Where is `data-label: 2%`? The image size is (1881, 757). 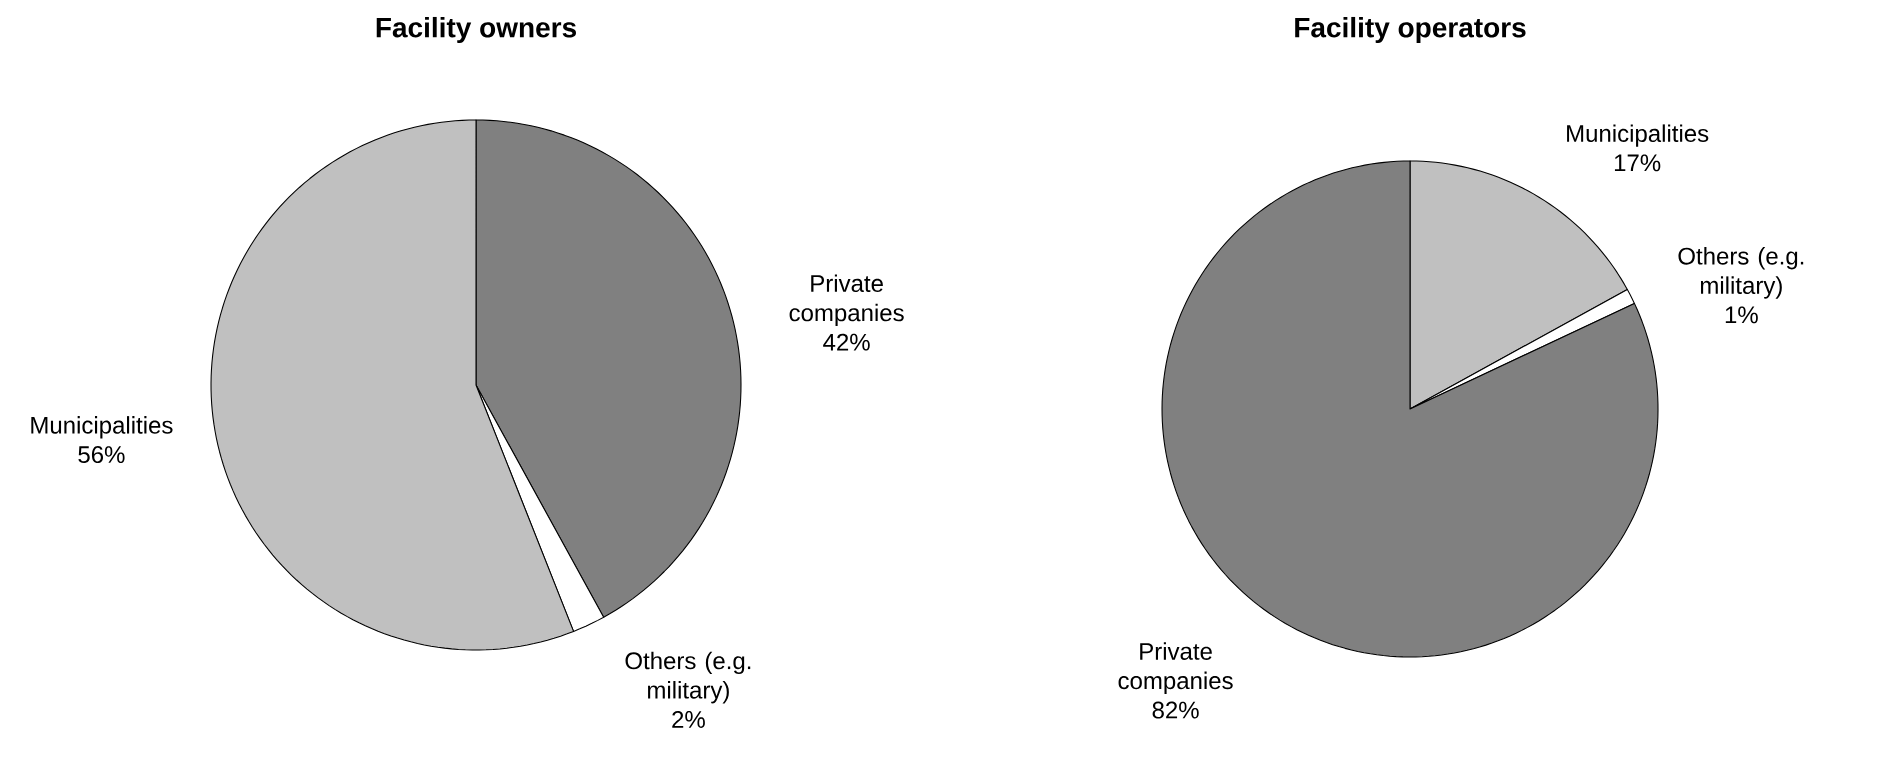
data-label: 2% is located at coordinates (688, 719).